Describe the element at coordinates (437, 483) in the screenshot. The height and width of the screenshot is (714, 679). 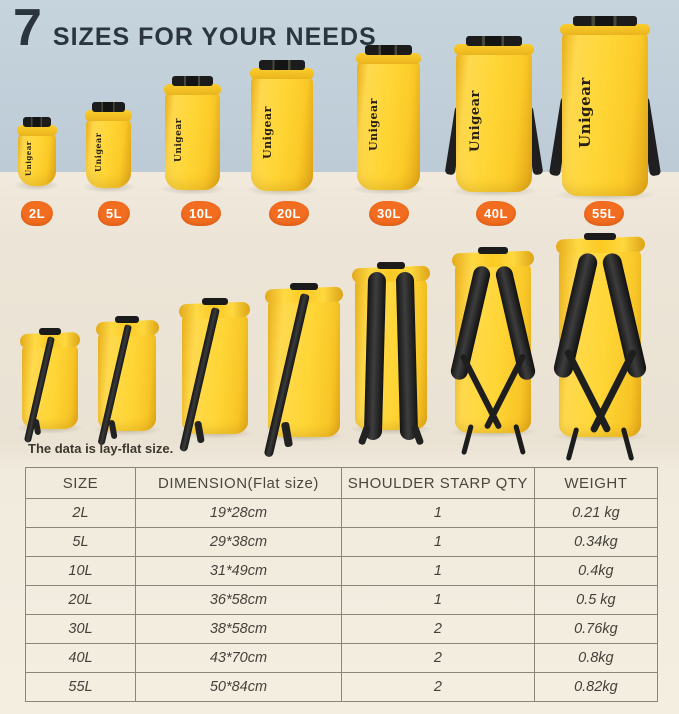
I see `column-header-2: SHOULDER STARP QTY` at that location.